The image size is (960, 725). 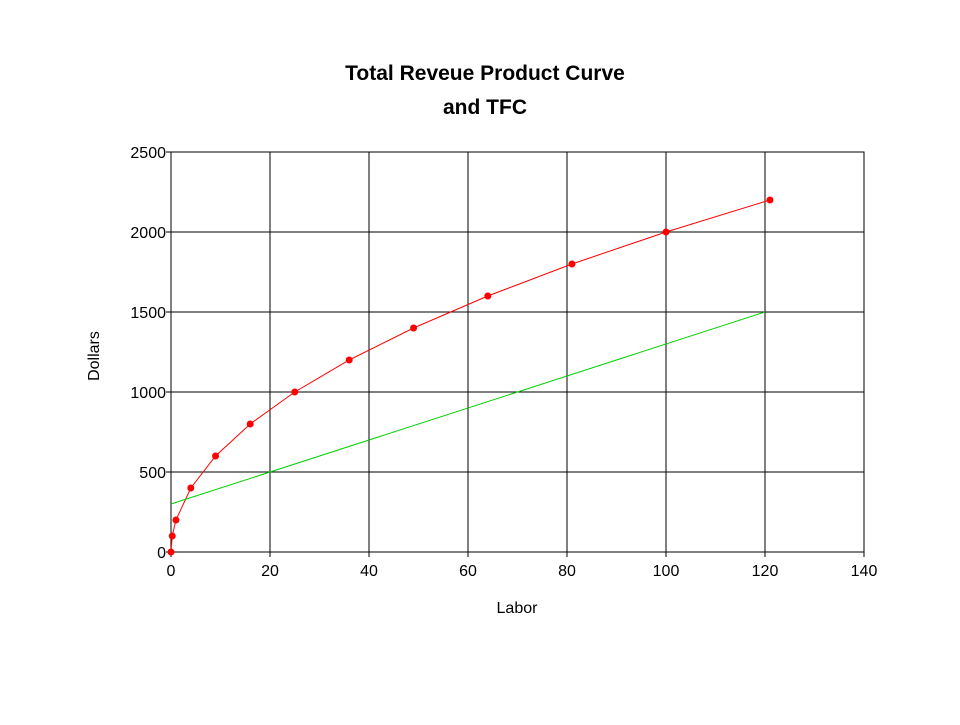 I want to click on y-tick-label: 1500, so click(x=148, y=313).